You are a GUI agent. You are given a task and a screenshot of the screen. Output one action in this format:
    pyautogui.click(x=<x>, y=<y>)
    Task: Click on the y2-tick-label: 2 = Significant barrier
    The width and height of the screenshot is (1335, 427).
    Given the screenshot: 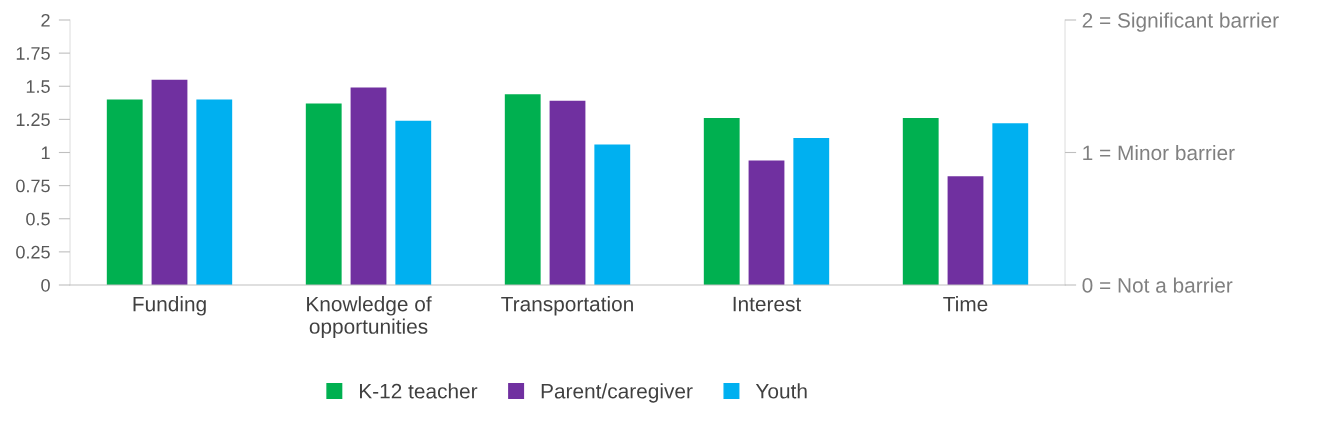 What is the action you would take?
    pyautogui.click(x=1180, y=22)
    